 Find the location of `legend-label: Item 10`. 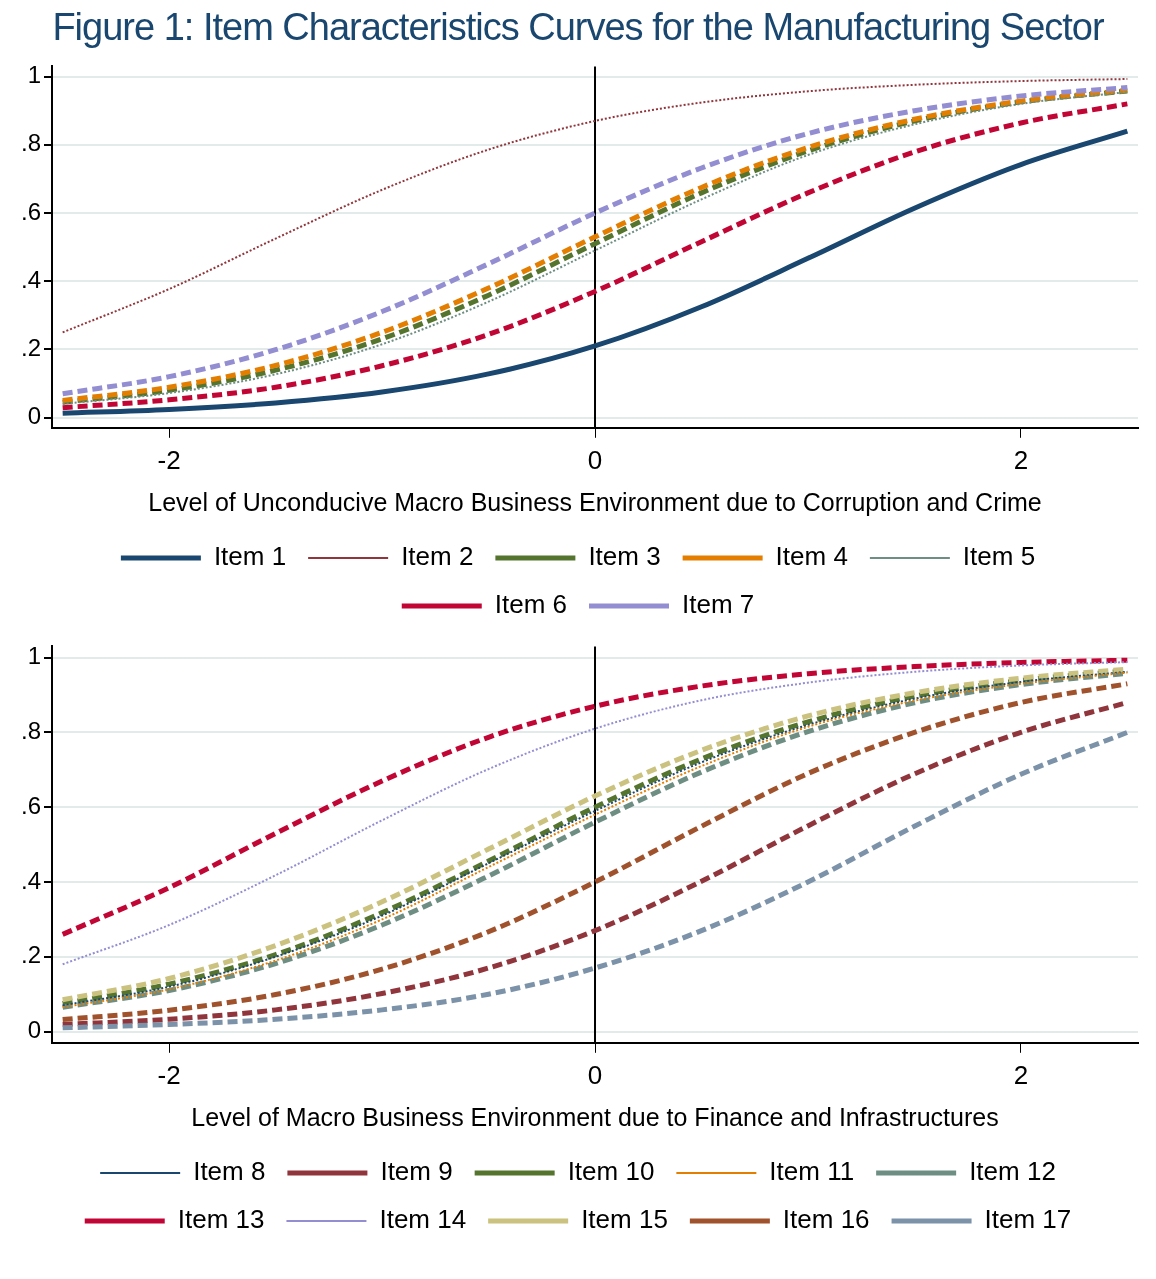

legend-label: Item 10 is located at coordinates (611, 1171).